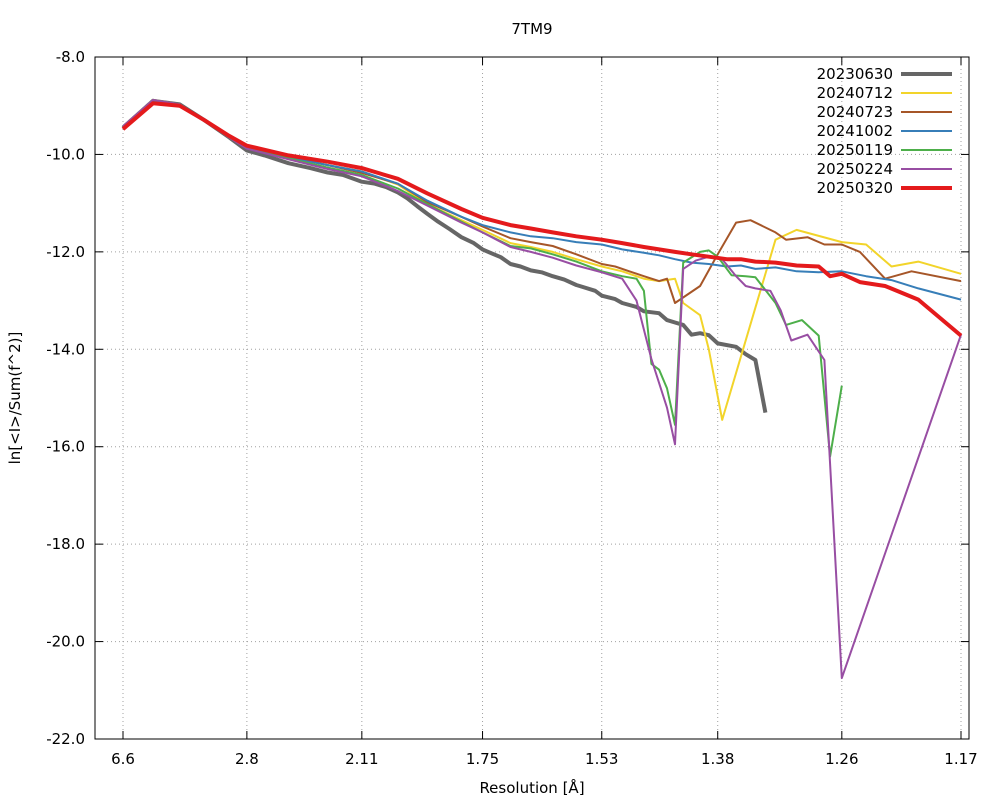 The height and width of the screenshot is (800, 1000). Describe the element at coordinates (855, 93) in the screenshot. I see `legend-label-20240712: 20240712` at that location.